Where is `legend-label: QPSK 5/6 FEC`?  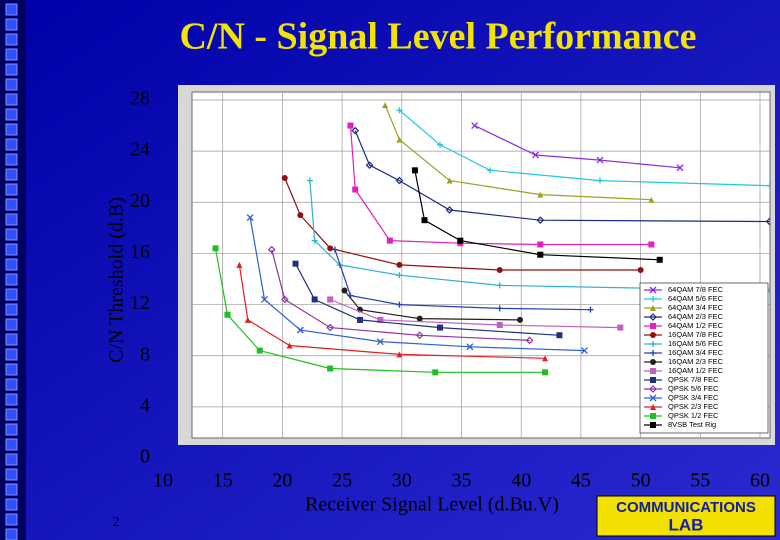 legend-label: QPSK 5/6 FEC is located at coordinates (693, 388).